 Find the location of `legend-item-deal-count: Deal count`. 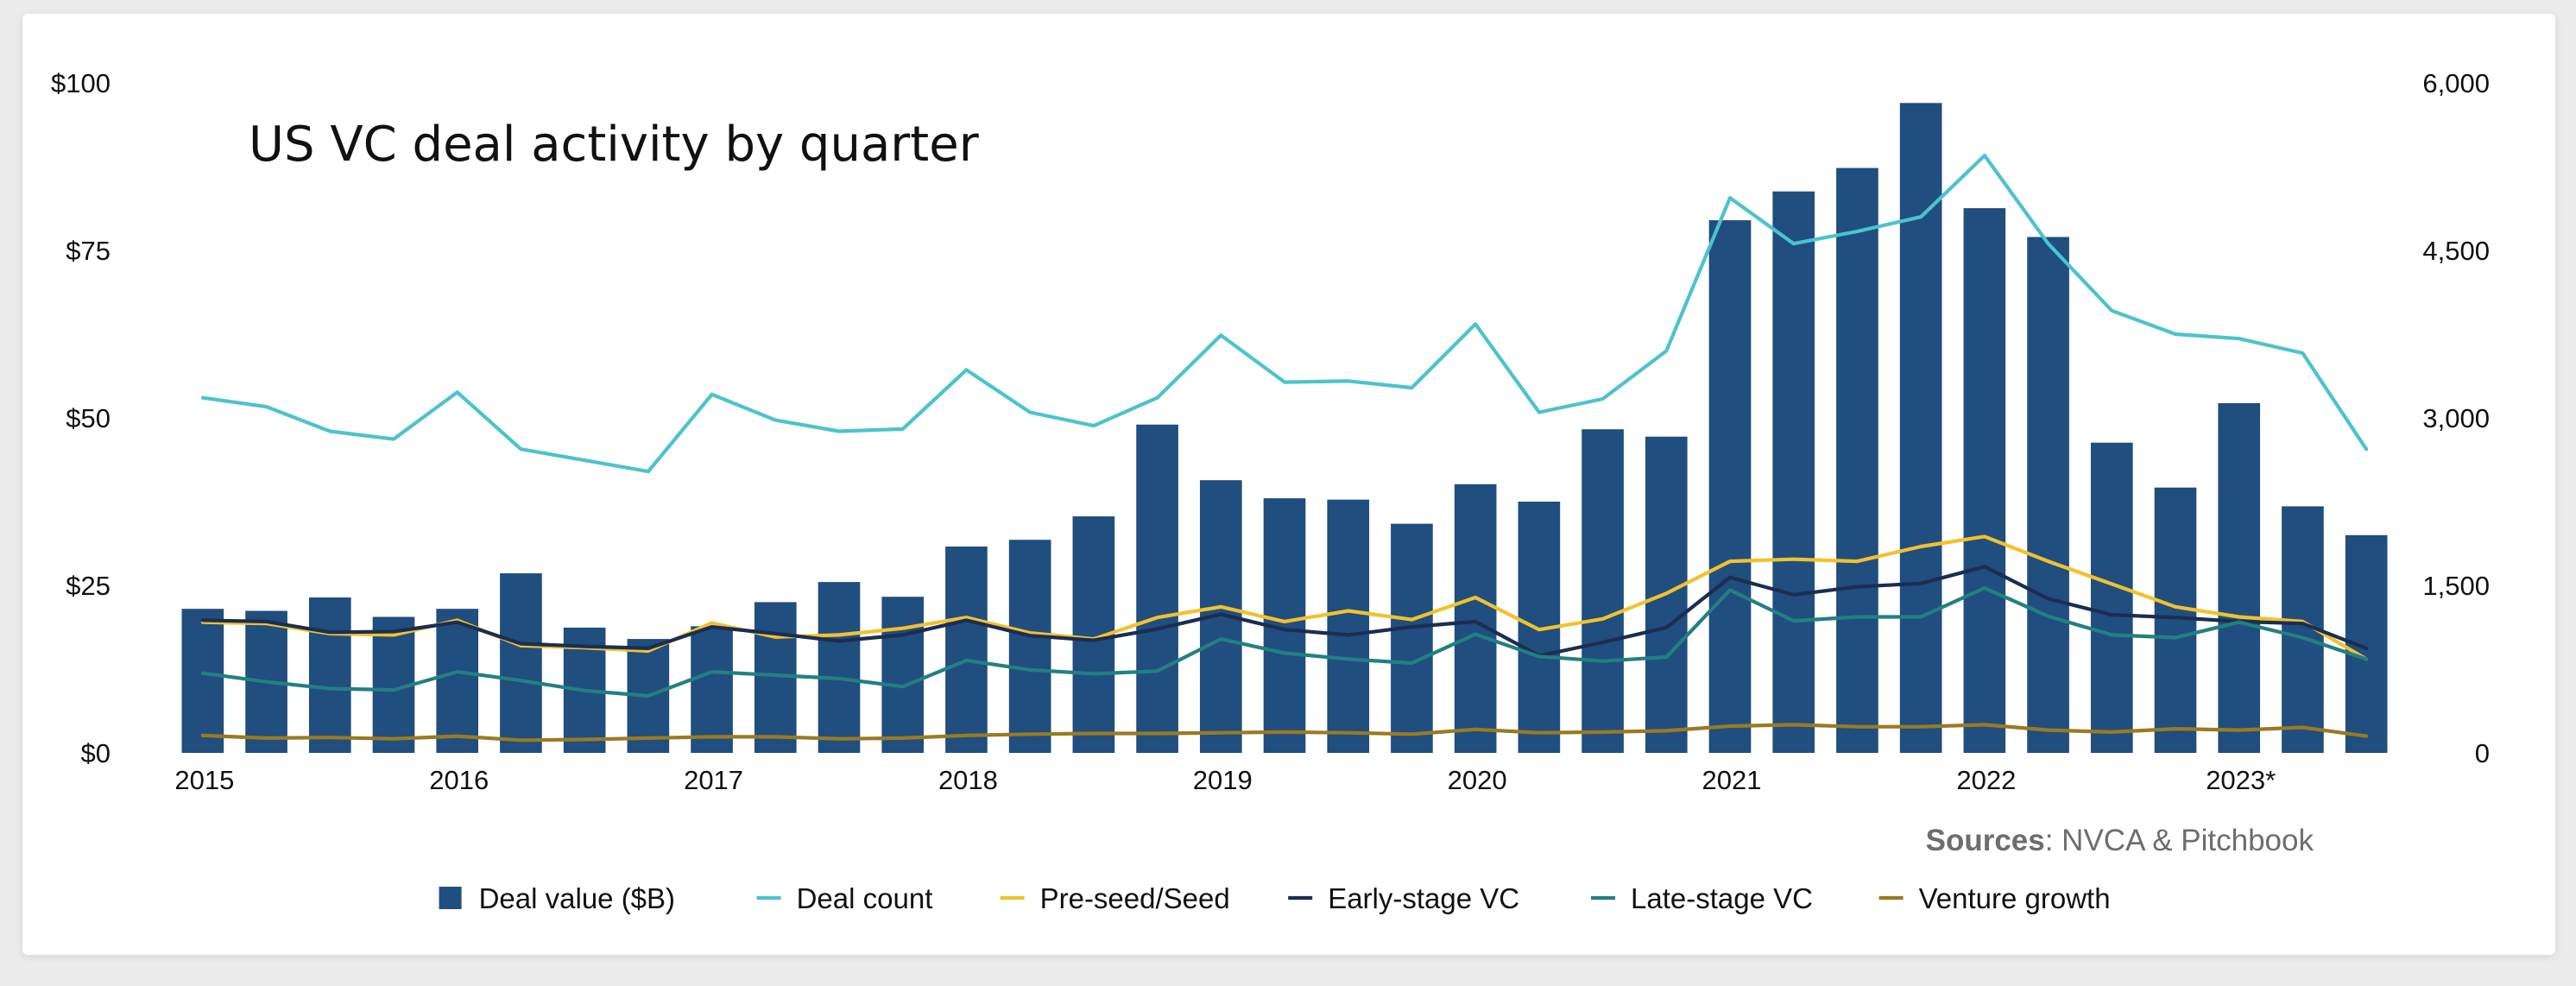

legend-item-deal-count: Deal count is located at coordinates (844, 898).